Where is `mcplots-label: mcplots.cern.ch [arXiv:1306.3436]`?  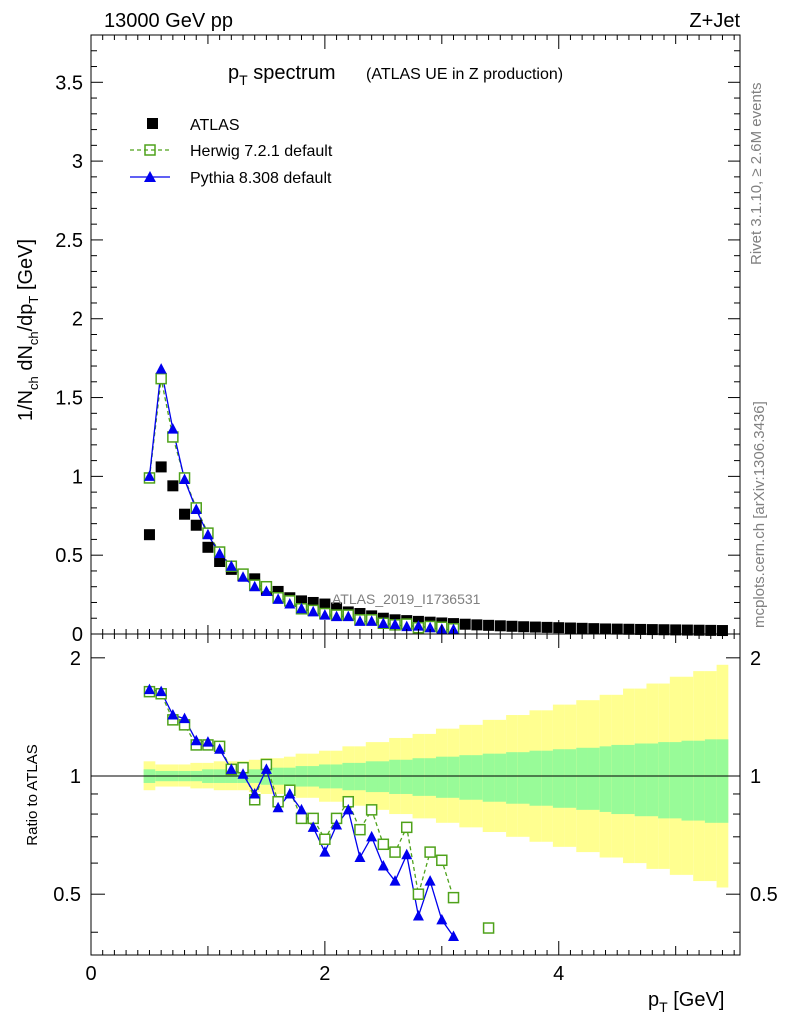 mcplots-label: mcplots.cern.ch [arXiv:1306.3436] is located at coordinates (759, 514).